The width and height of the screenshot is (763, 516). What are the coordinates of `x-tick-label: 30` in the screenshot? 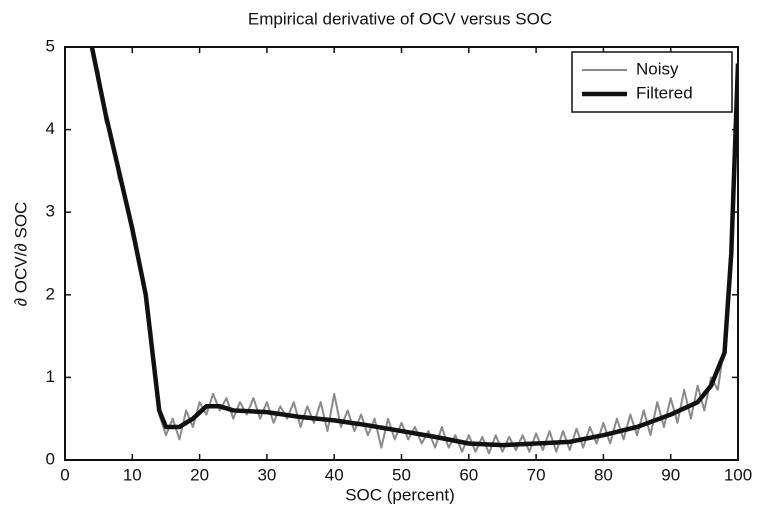 It's located at (266, 474).